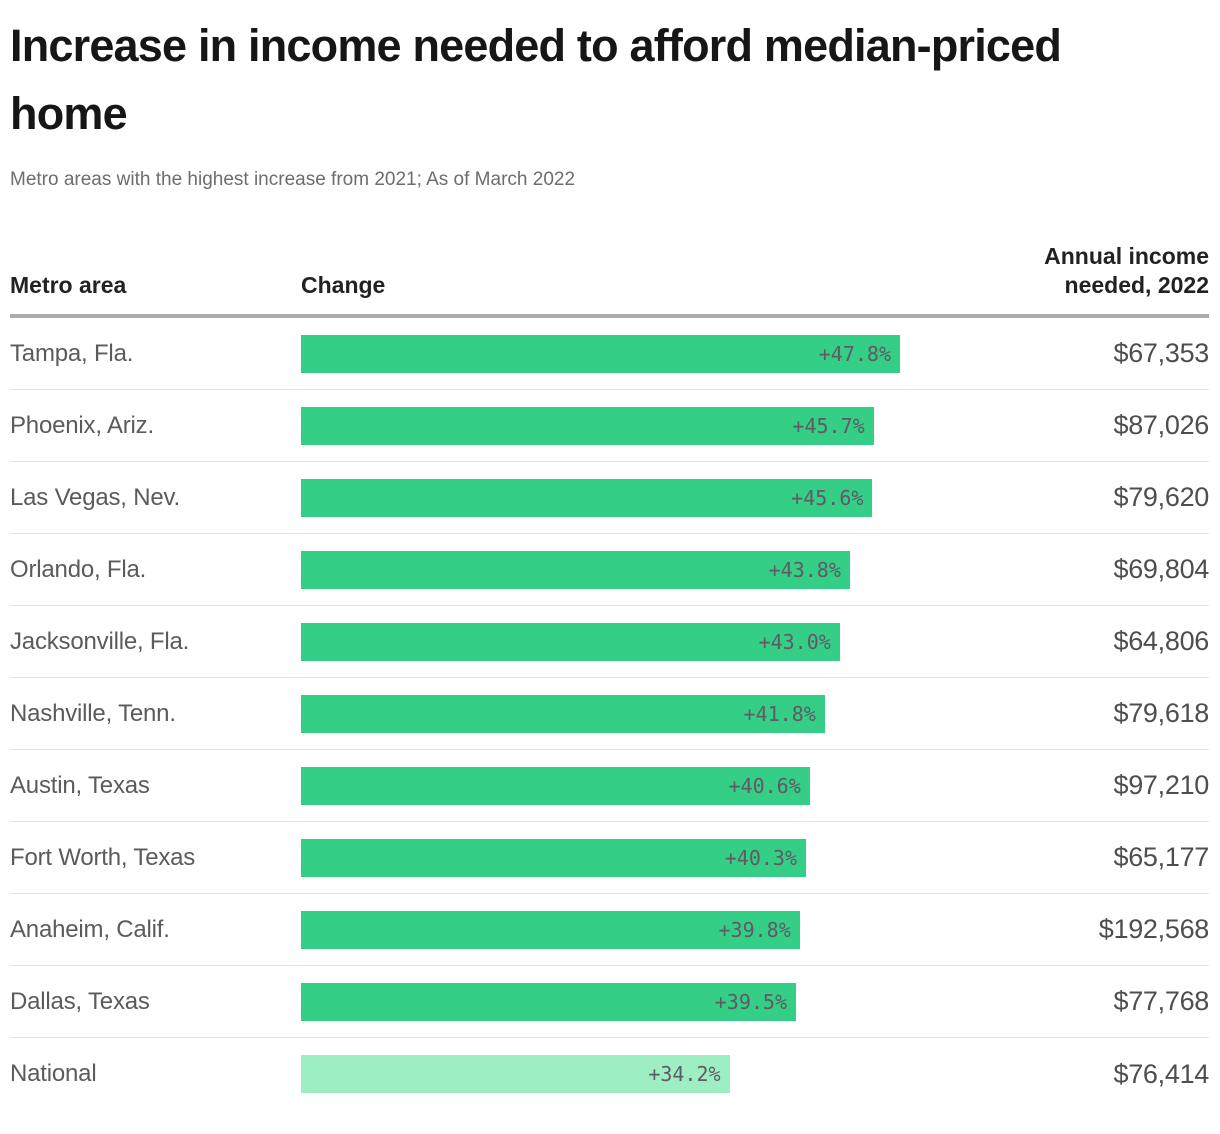 Image resolution: width=1220 pixels, height=1134 pixels. I want to click on change-bar-track: +41.8%, so click(600, 713).